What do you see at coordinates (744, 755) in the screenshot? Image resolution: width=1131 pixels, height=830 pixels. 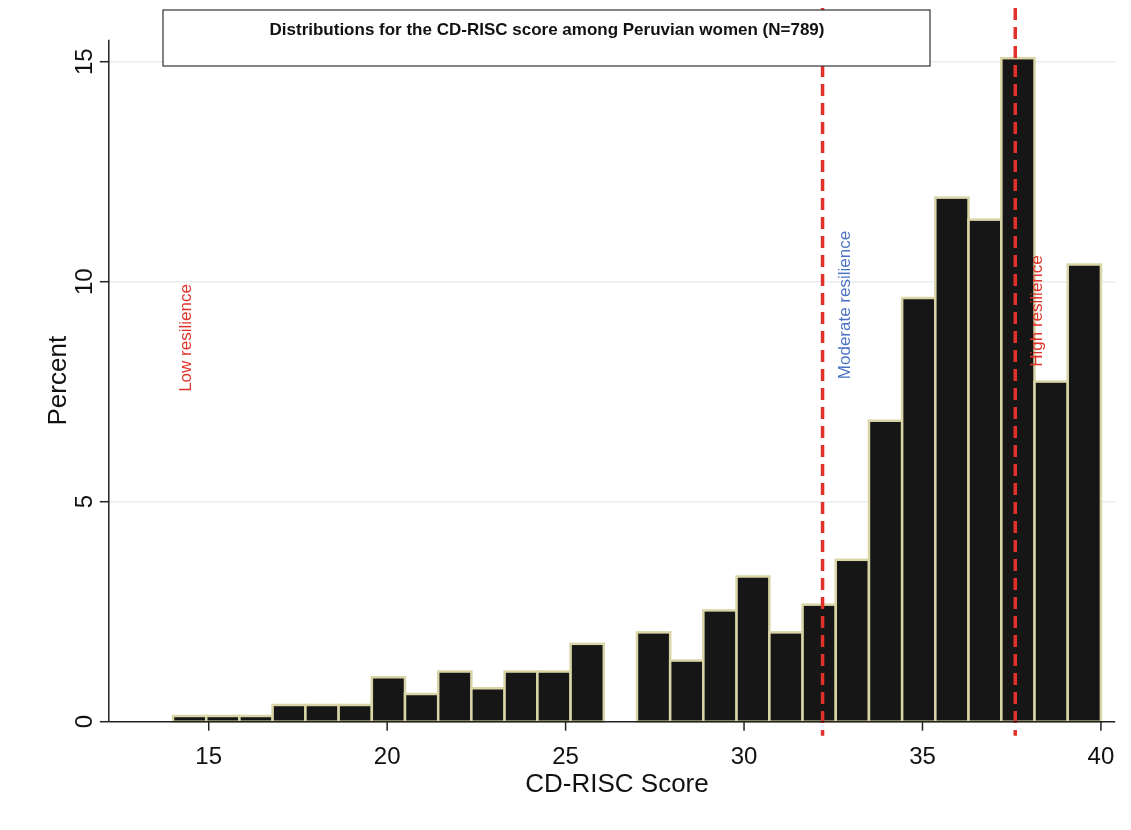 I see `x-tick-label: 30` at bounding box center [744, 755].